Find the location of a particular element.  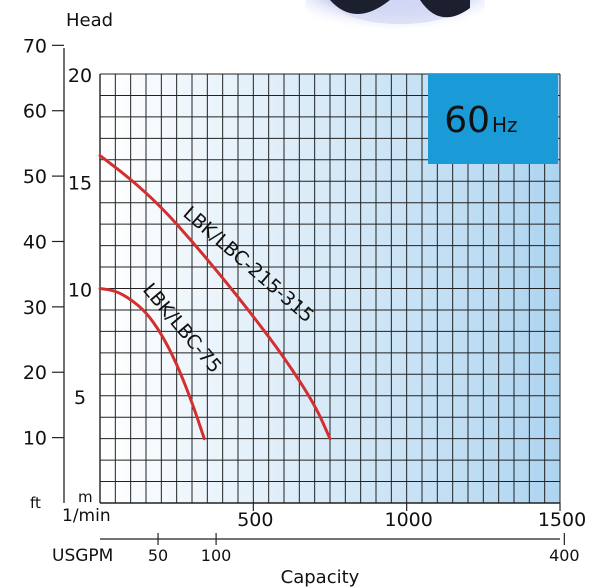

m-tick-label: 15 is located at coordinates (80, 183).